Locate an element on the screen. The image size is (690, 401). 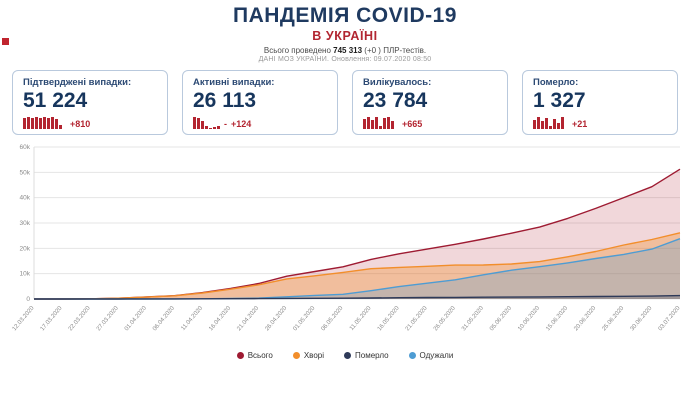
card-delta: +21 is located at coordinates (580, 124).